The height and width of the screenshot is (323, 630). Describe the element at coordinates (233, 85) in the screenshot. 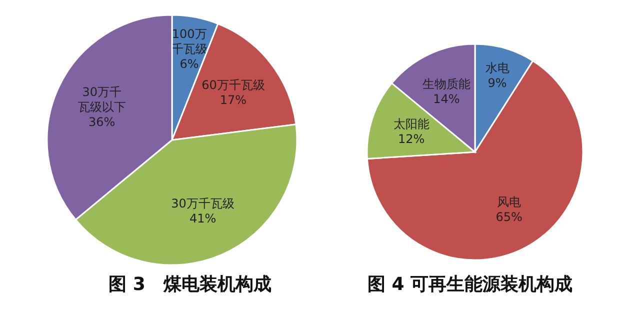

I see `slice-label: 60万千瓦级` at that location.